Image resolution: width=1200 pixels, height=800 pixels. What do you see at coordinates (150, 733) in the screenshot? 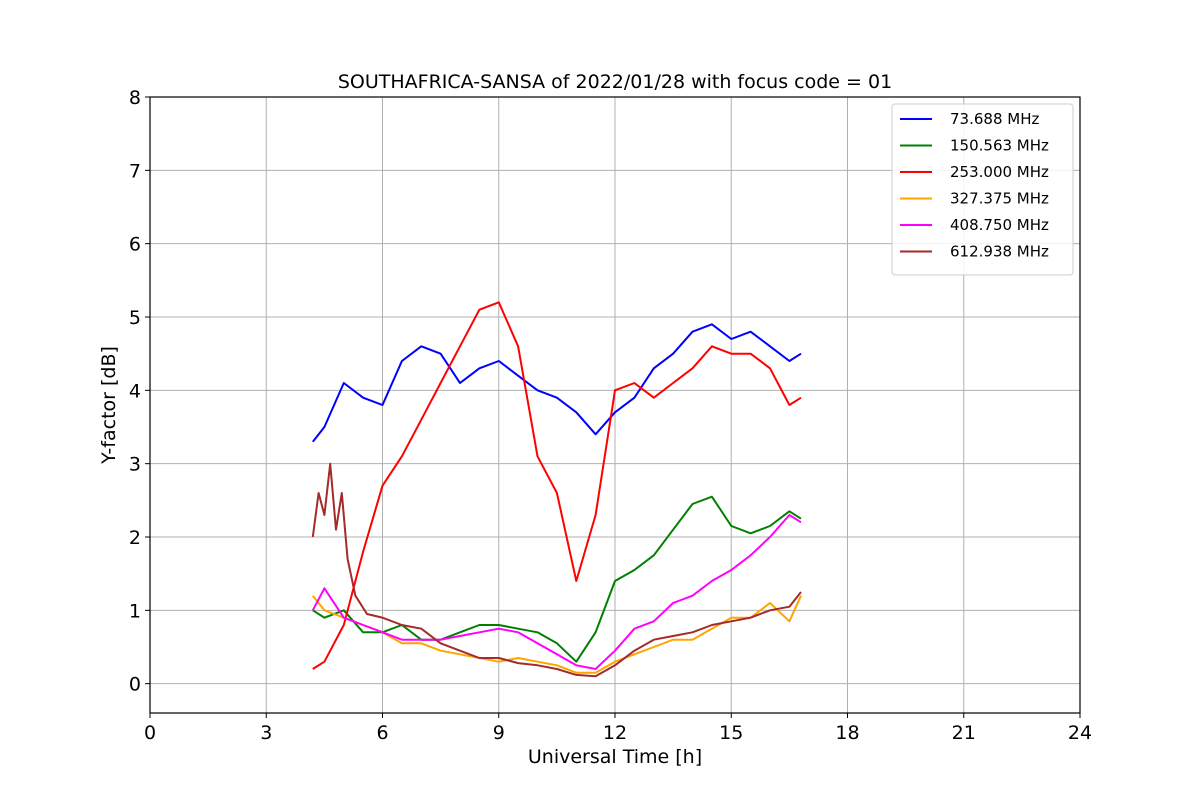
I see `x-tick-label: 0` at bounding box center [150, 733].